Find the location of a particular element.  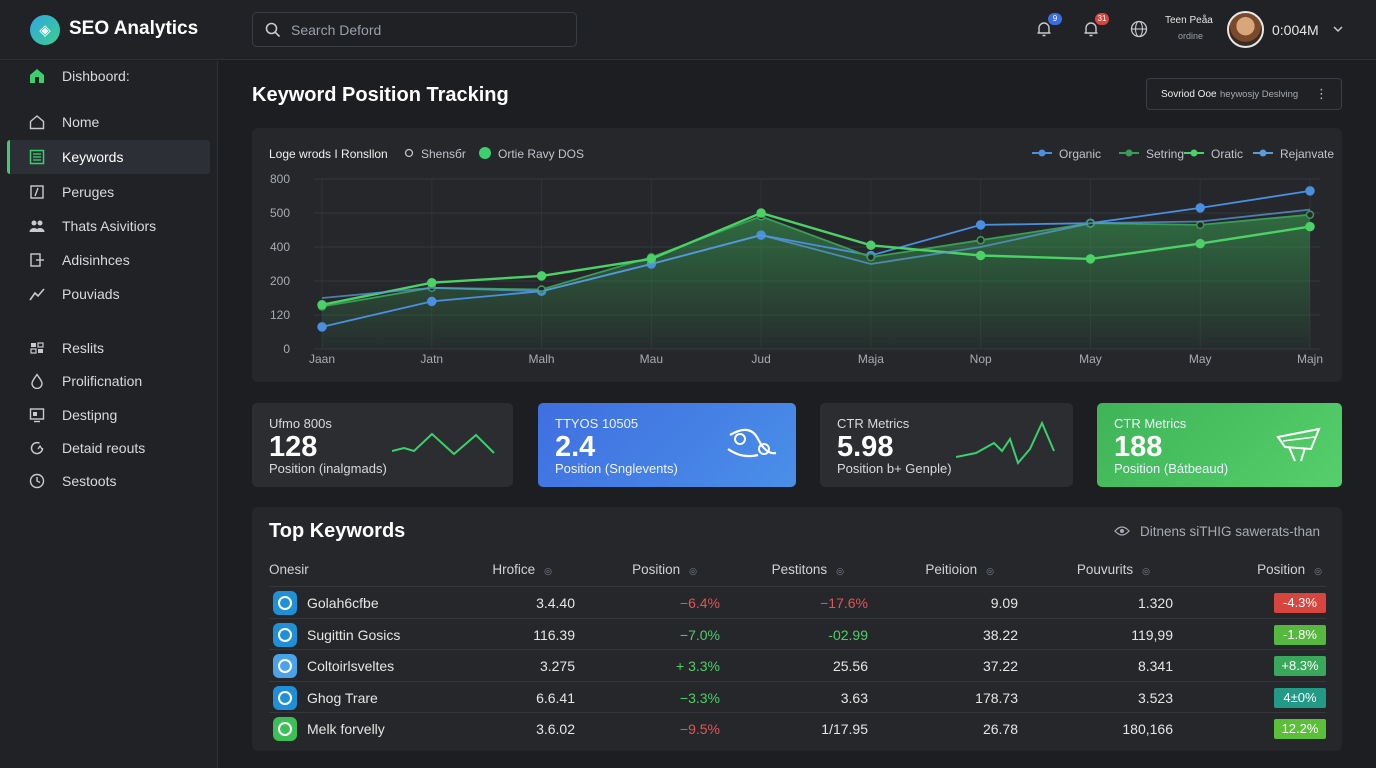

globe-icon is located at coordinates (1139, 31).